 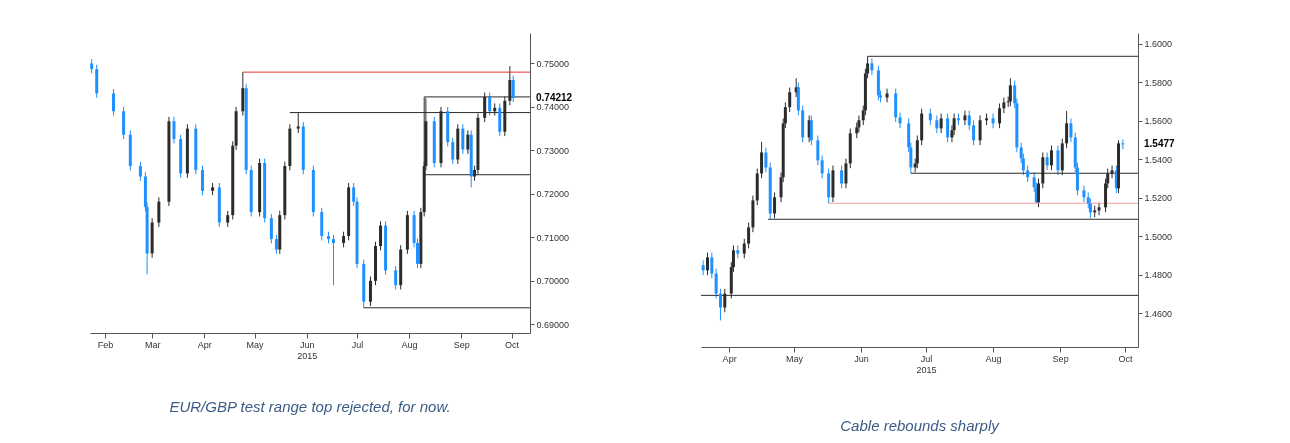 I want to click on x-tick-label: Jun 2015, so click(x=307, y=350).